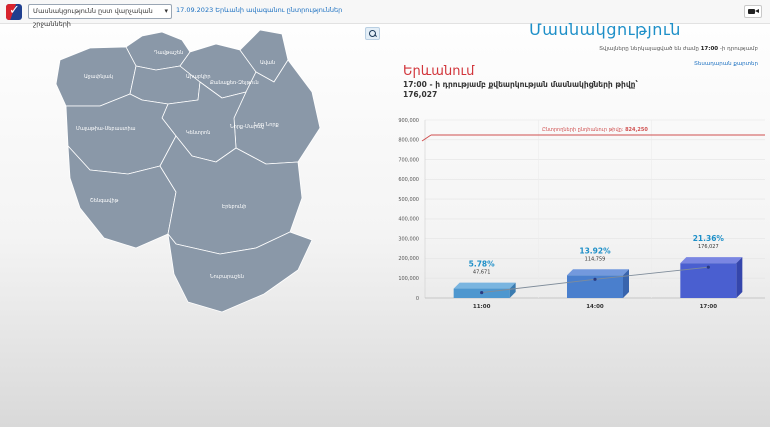 This screenshot has width=770, height=427. Describe the element at coordinates (482, 264) in the screenshot. I see `bar-percent-label: 5.78%` at that location.